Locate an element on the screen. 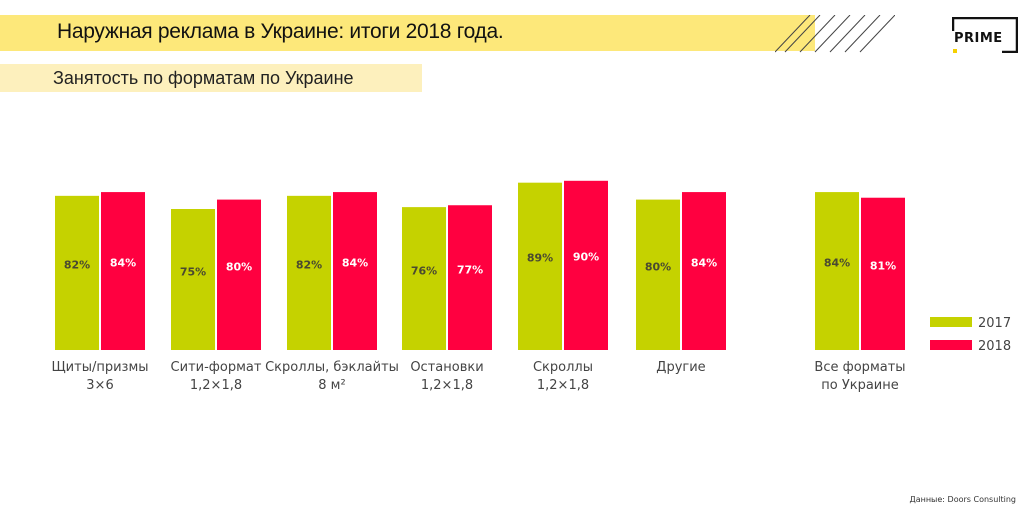 The image size is (1024, 512). category-label: Все форматы is located at coordinates (859, 367).